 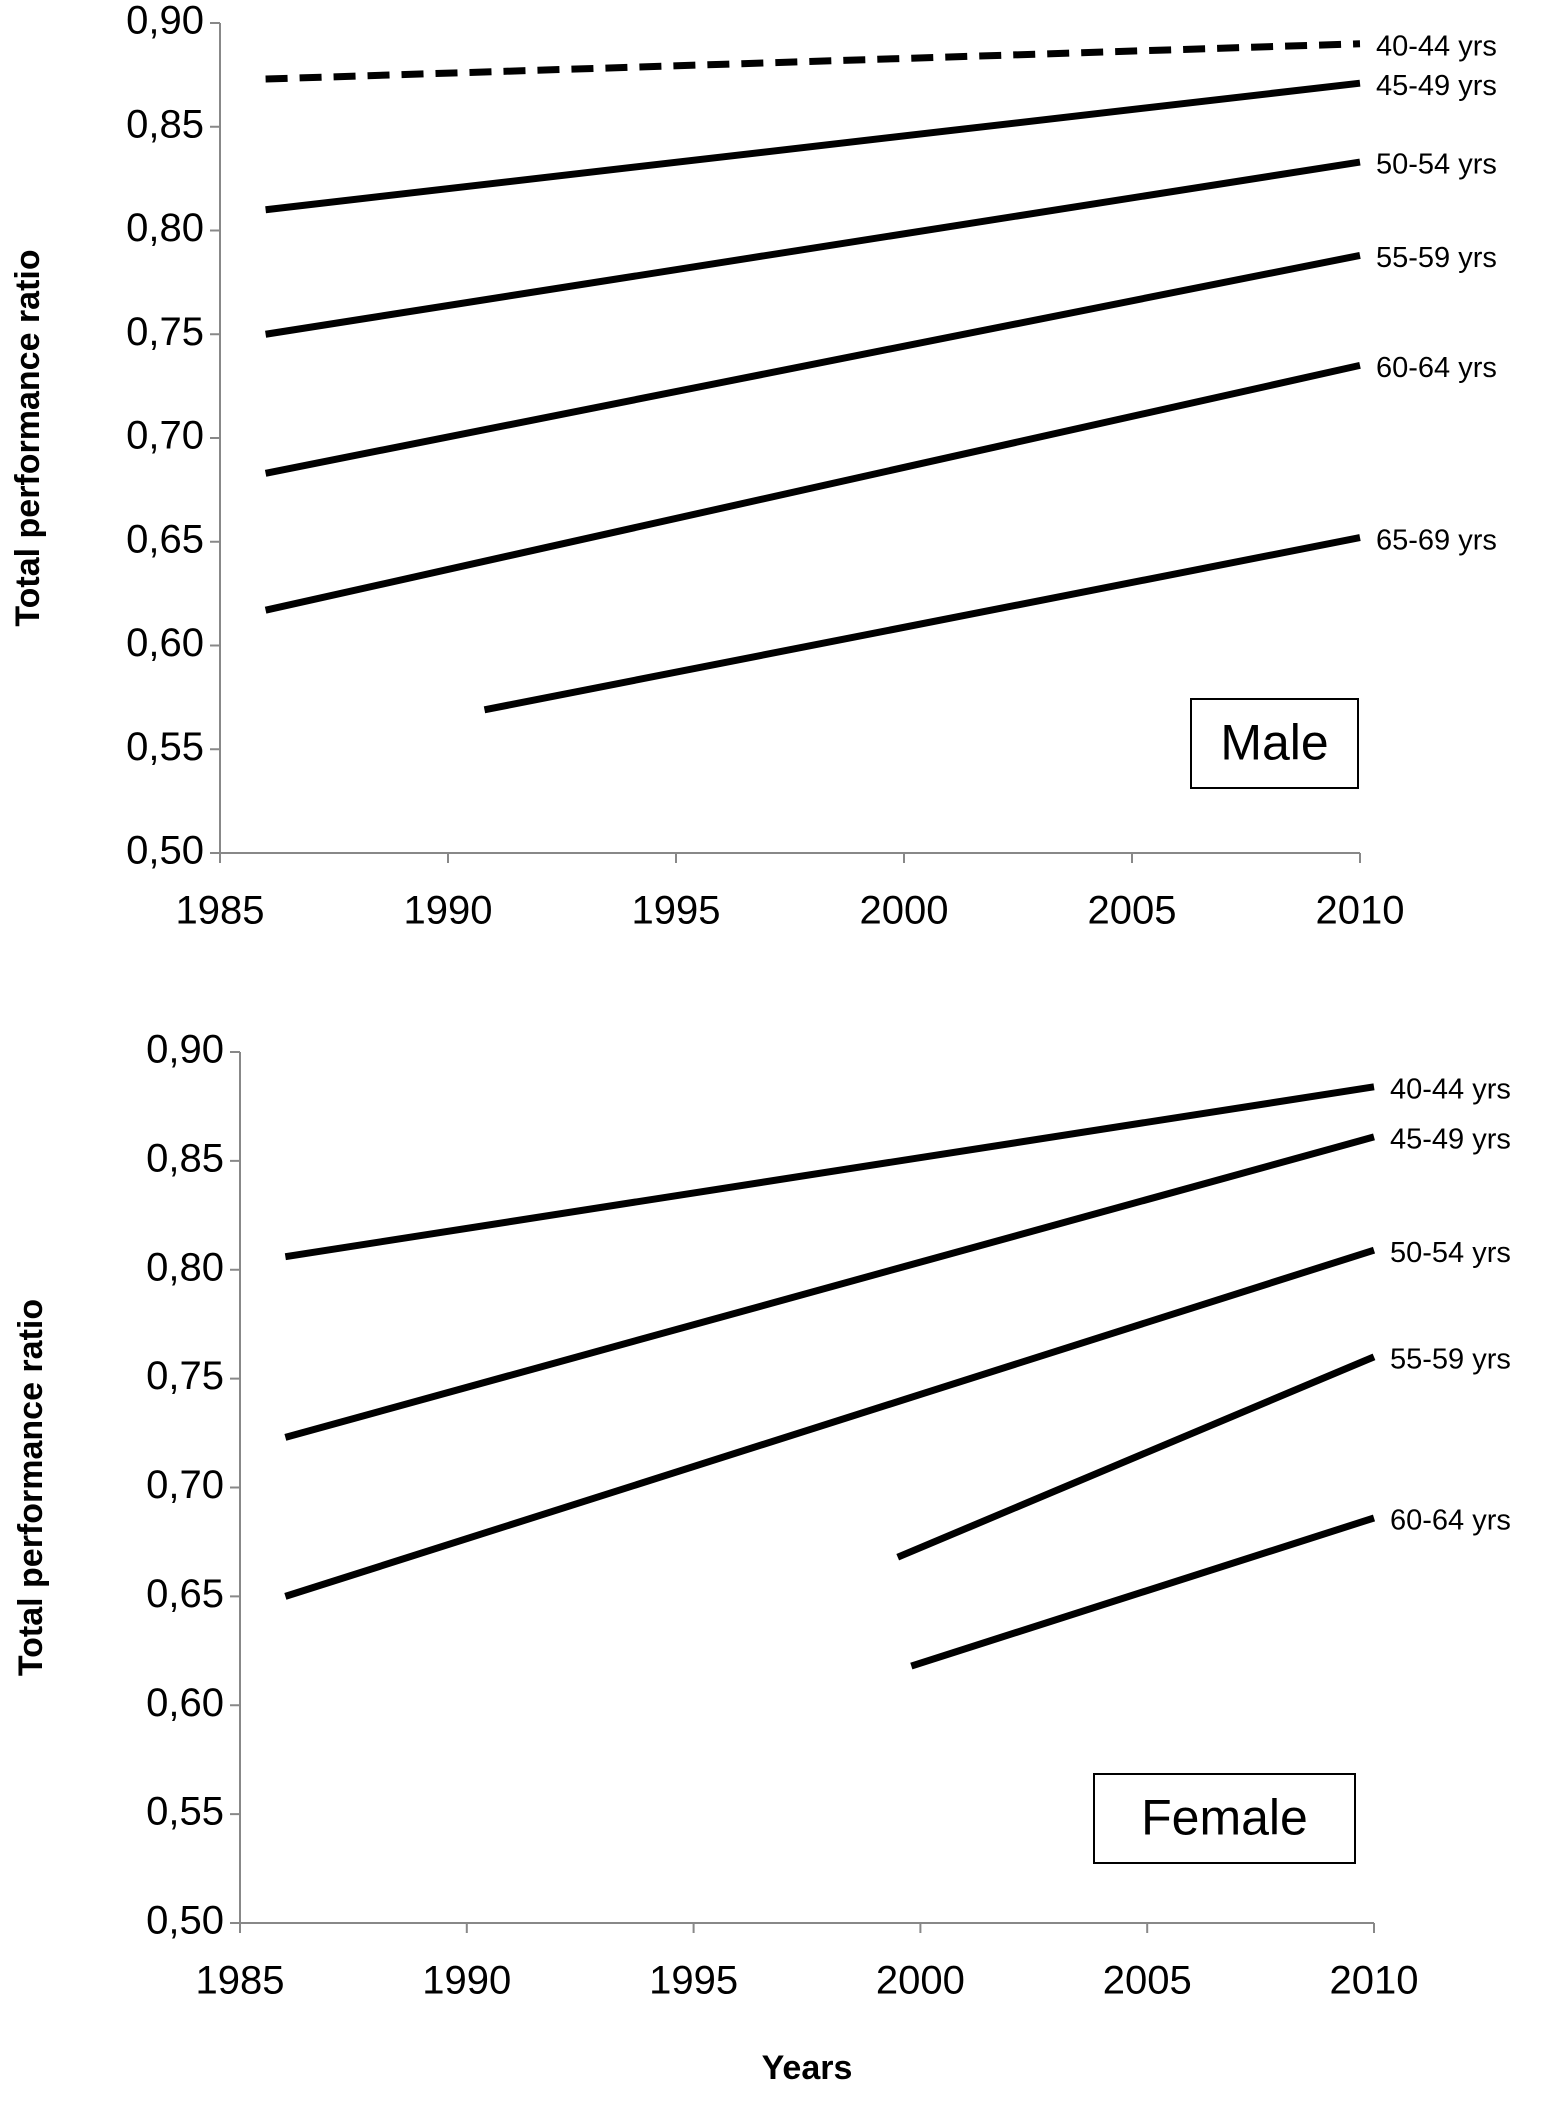 I want to click on series-label: 65-69 yrs, so click(x=1436, y=540).